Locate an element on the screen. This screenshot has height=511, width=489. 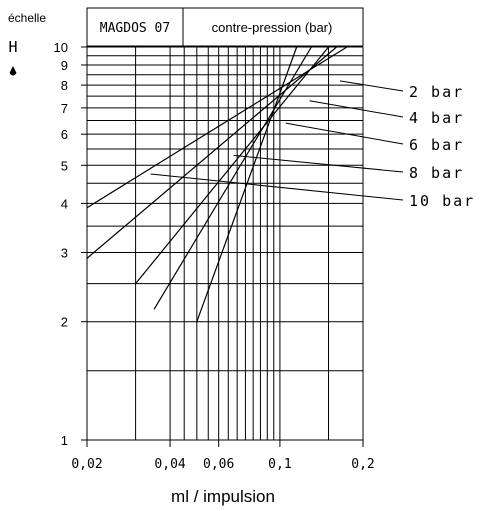
y-tick-label: 3 is located at coordinates (64, 252).